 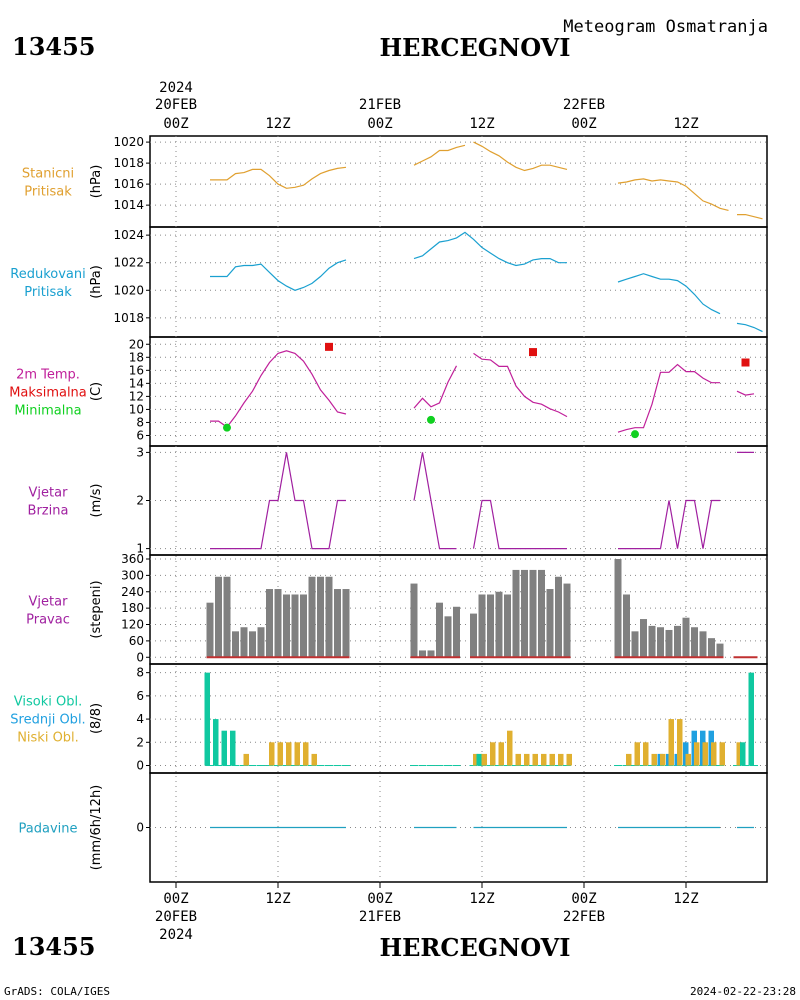 What do you see at coordinates (96, 501) in the screenshot?
I see `y-axis-label: (m/s)` at bounding box center [96, 501].